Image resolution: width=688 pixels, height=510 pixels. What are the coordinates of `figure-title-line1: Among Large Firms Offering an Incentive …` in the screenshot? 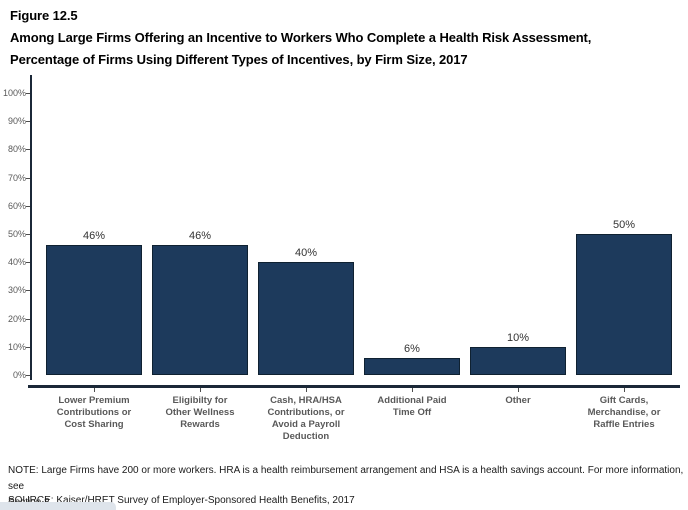 It's located at (301, 37).